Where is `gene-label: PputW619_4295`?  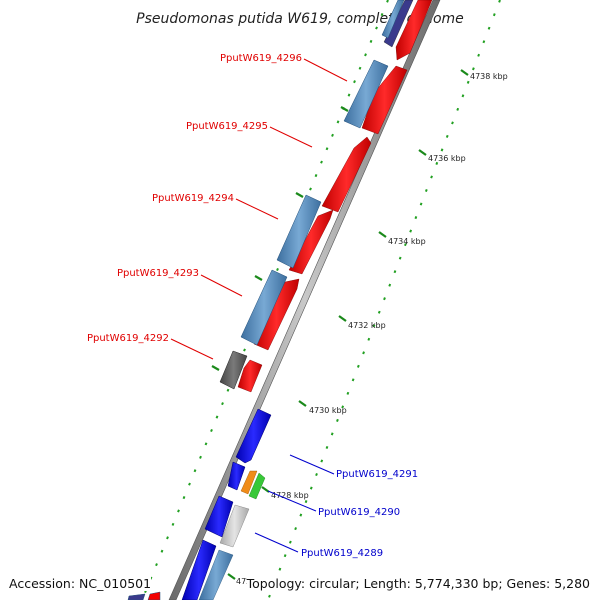 gene-label: PputW619_4295 is located at coordinates (227, 126).